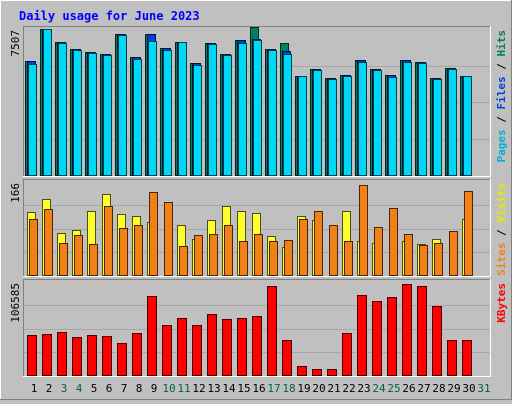 Image resolution: width=512 pixels, height=404 pixels. Describe the element at coordinates (408, 388) in the screenshot. I see `x-tick-label: 26` at that location.